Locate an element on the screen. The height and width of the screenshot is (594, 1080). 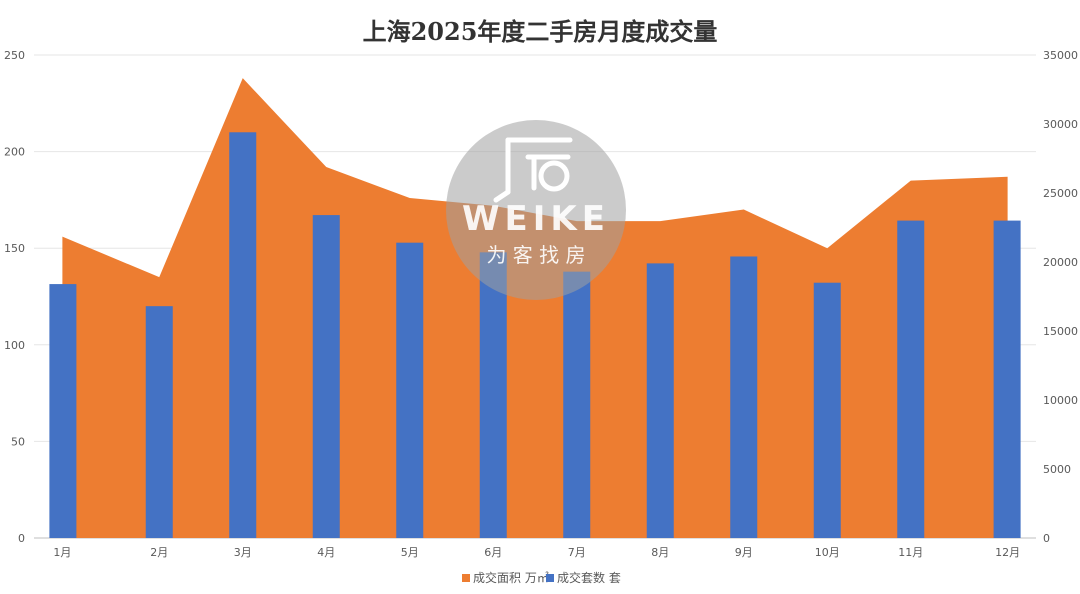
right-axis: 0 5000 10000 15000 20000 25000 30000 35000 is located at coordinates (1060, 297).